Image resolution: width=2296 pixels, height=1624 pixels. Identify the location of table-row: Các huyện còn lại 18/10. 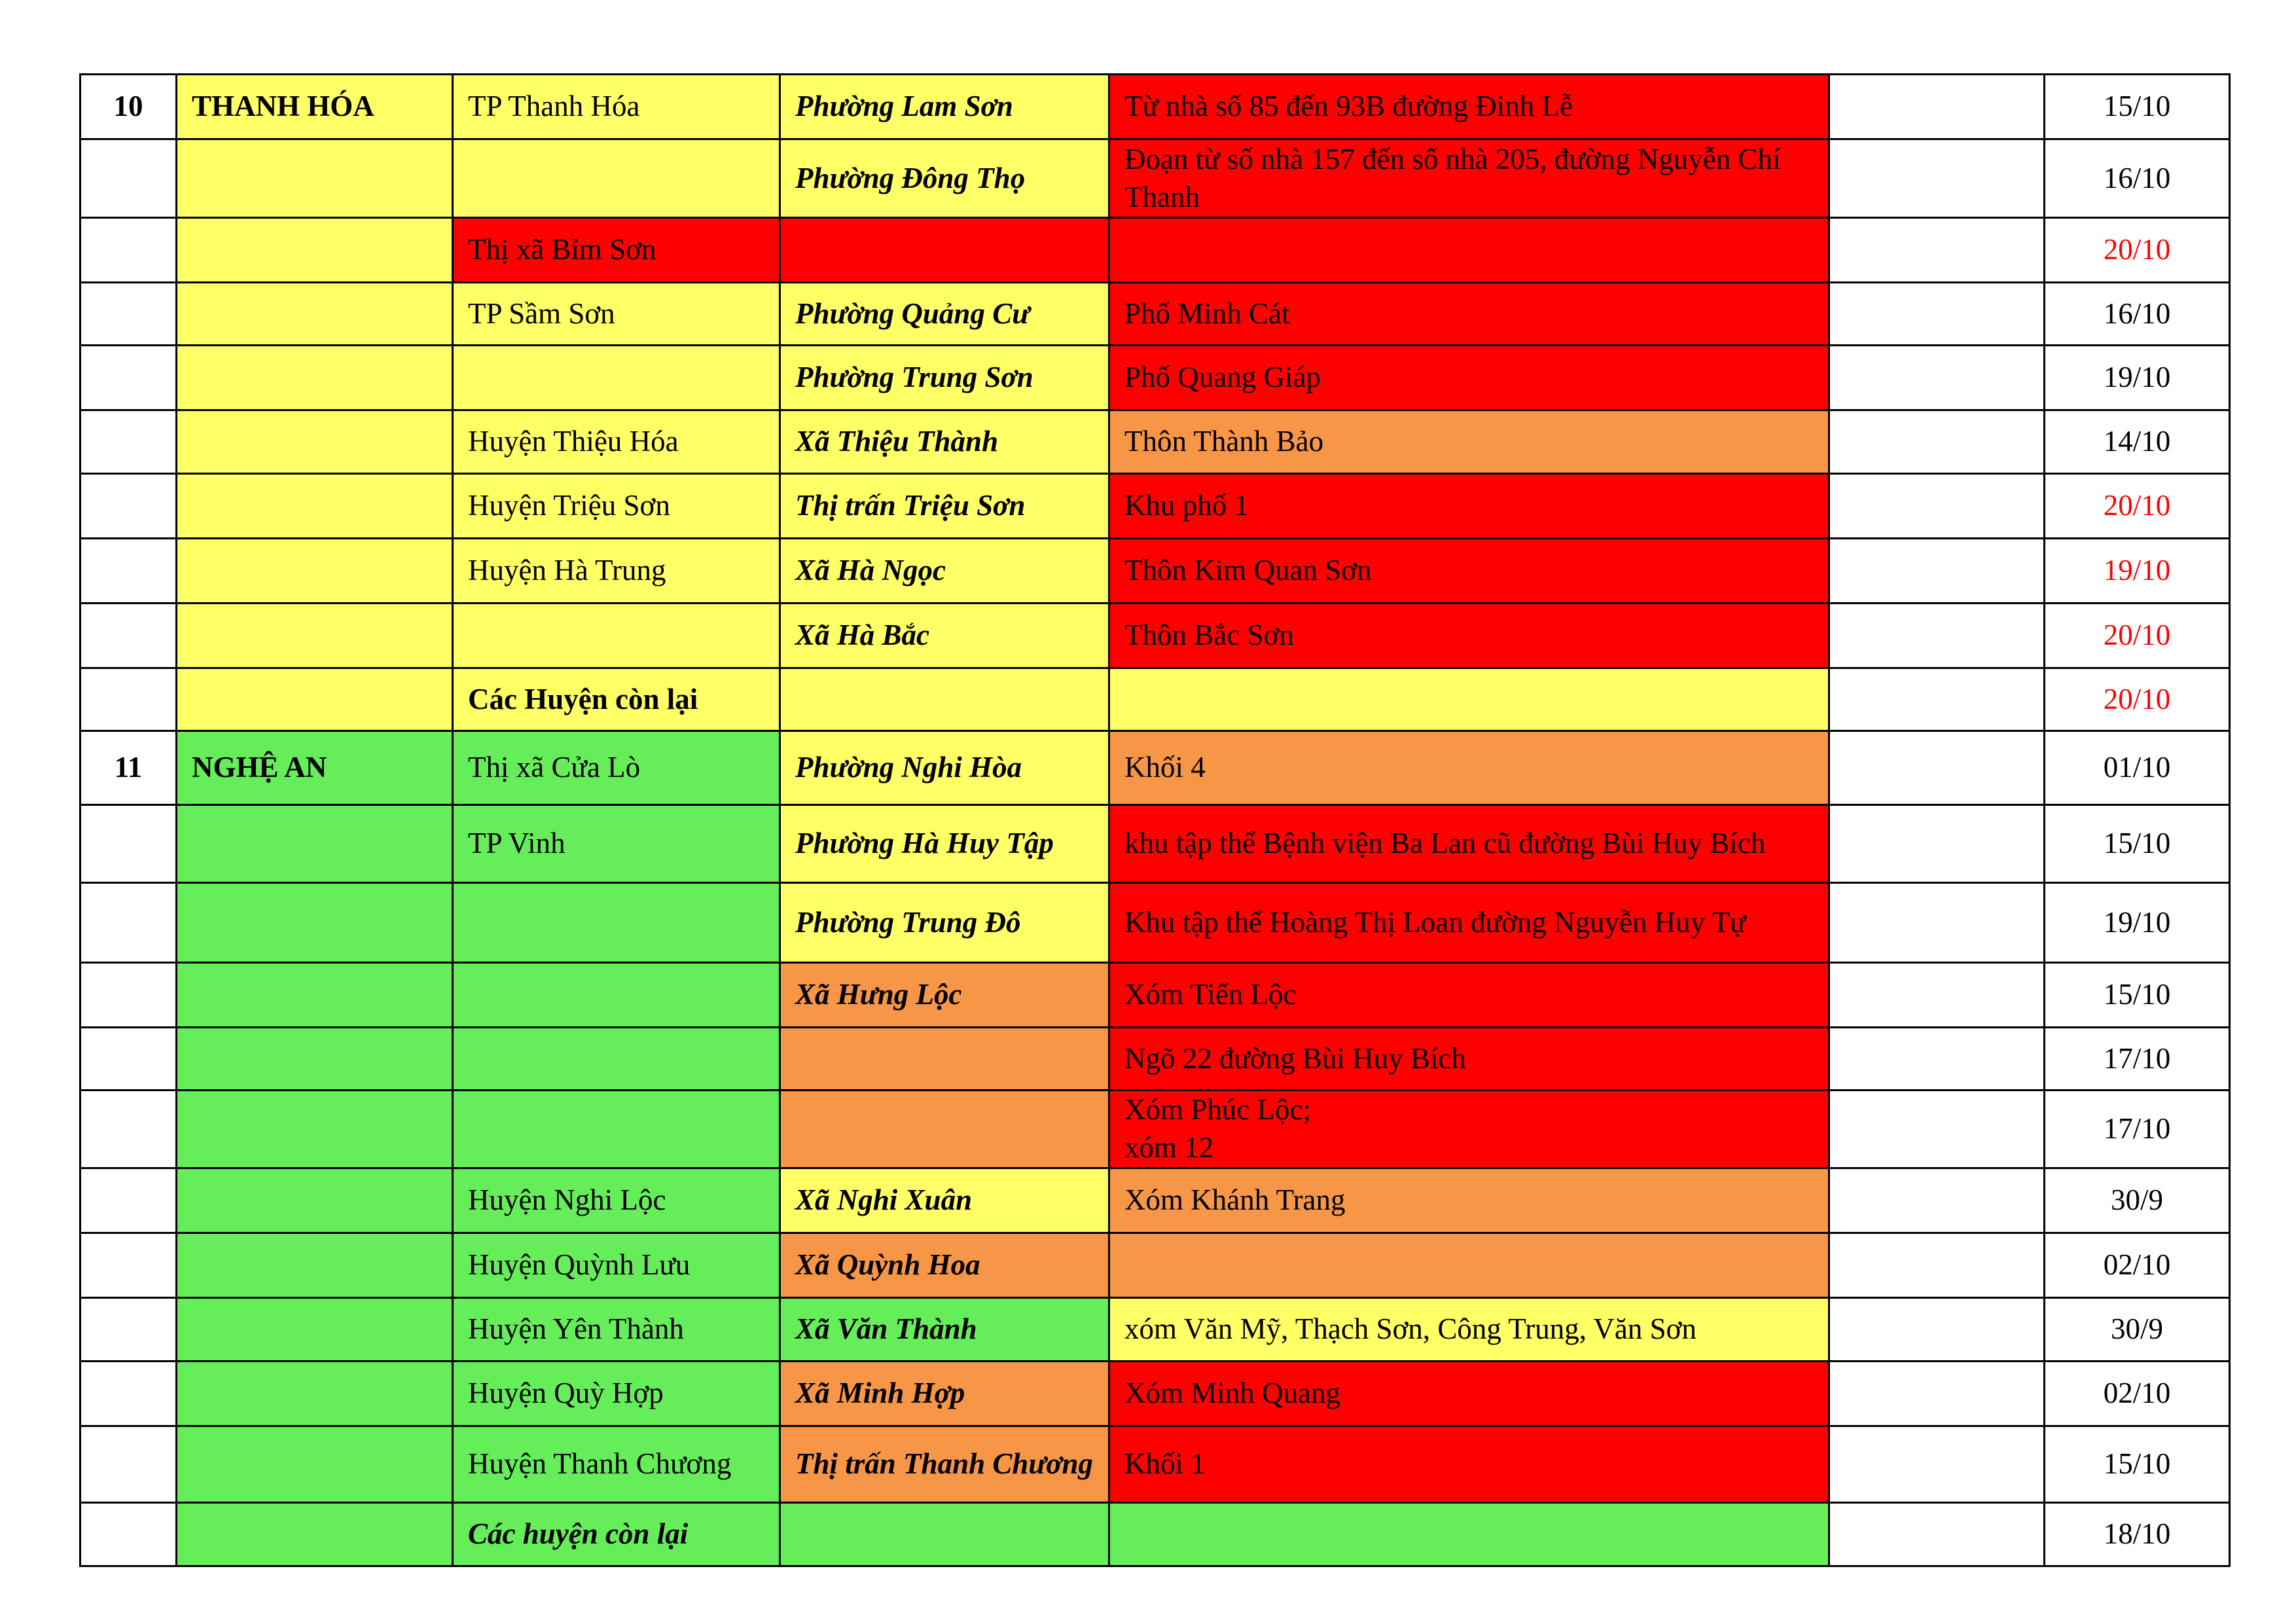
(1155, 1534).